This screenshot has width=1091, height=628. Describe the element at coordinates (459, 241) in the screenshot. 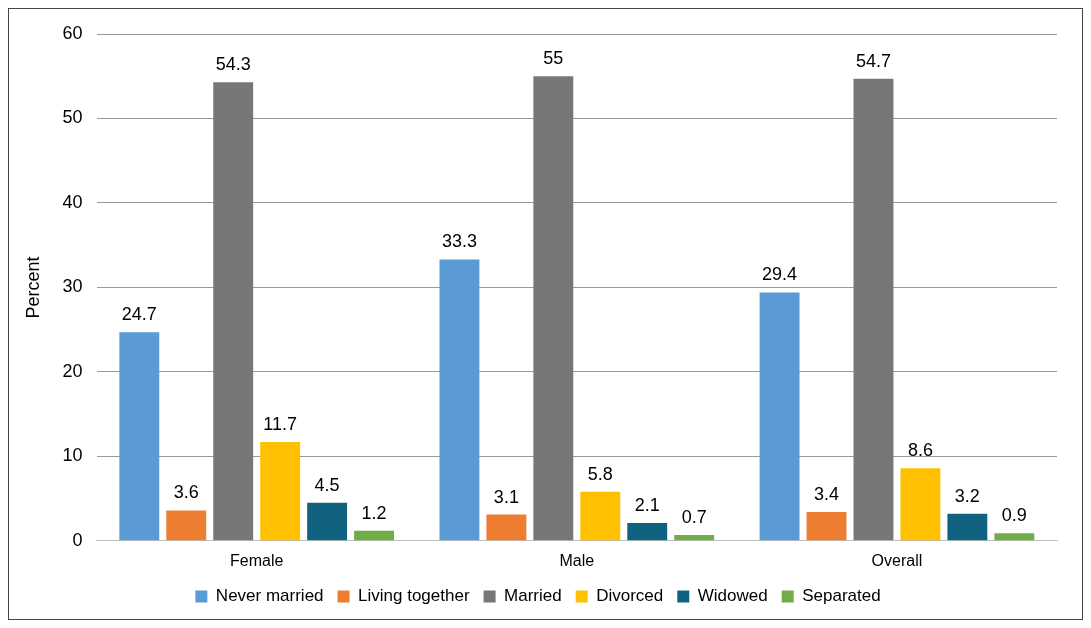

I see `data-label: 33.3` at that location.